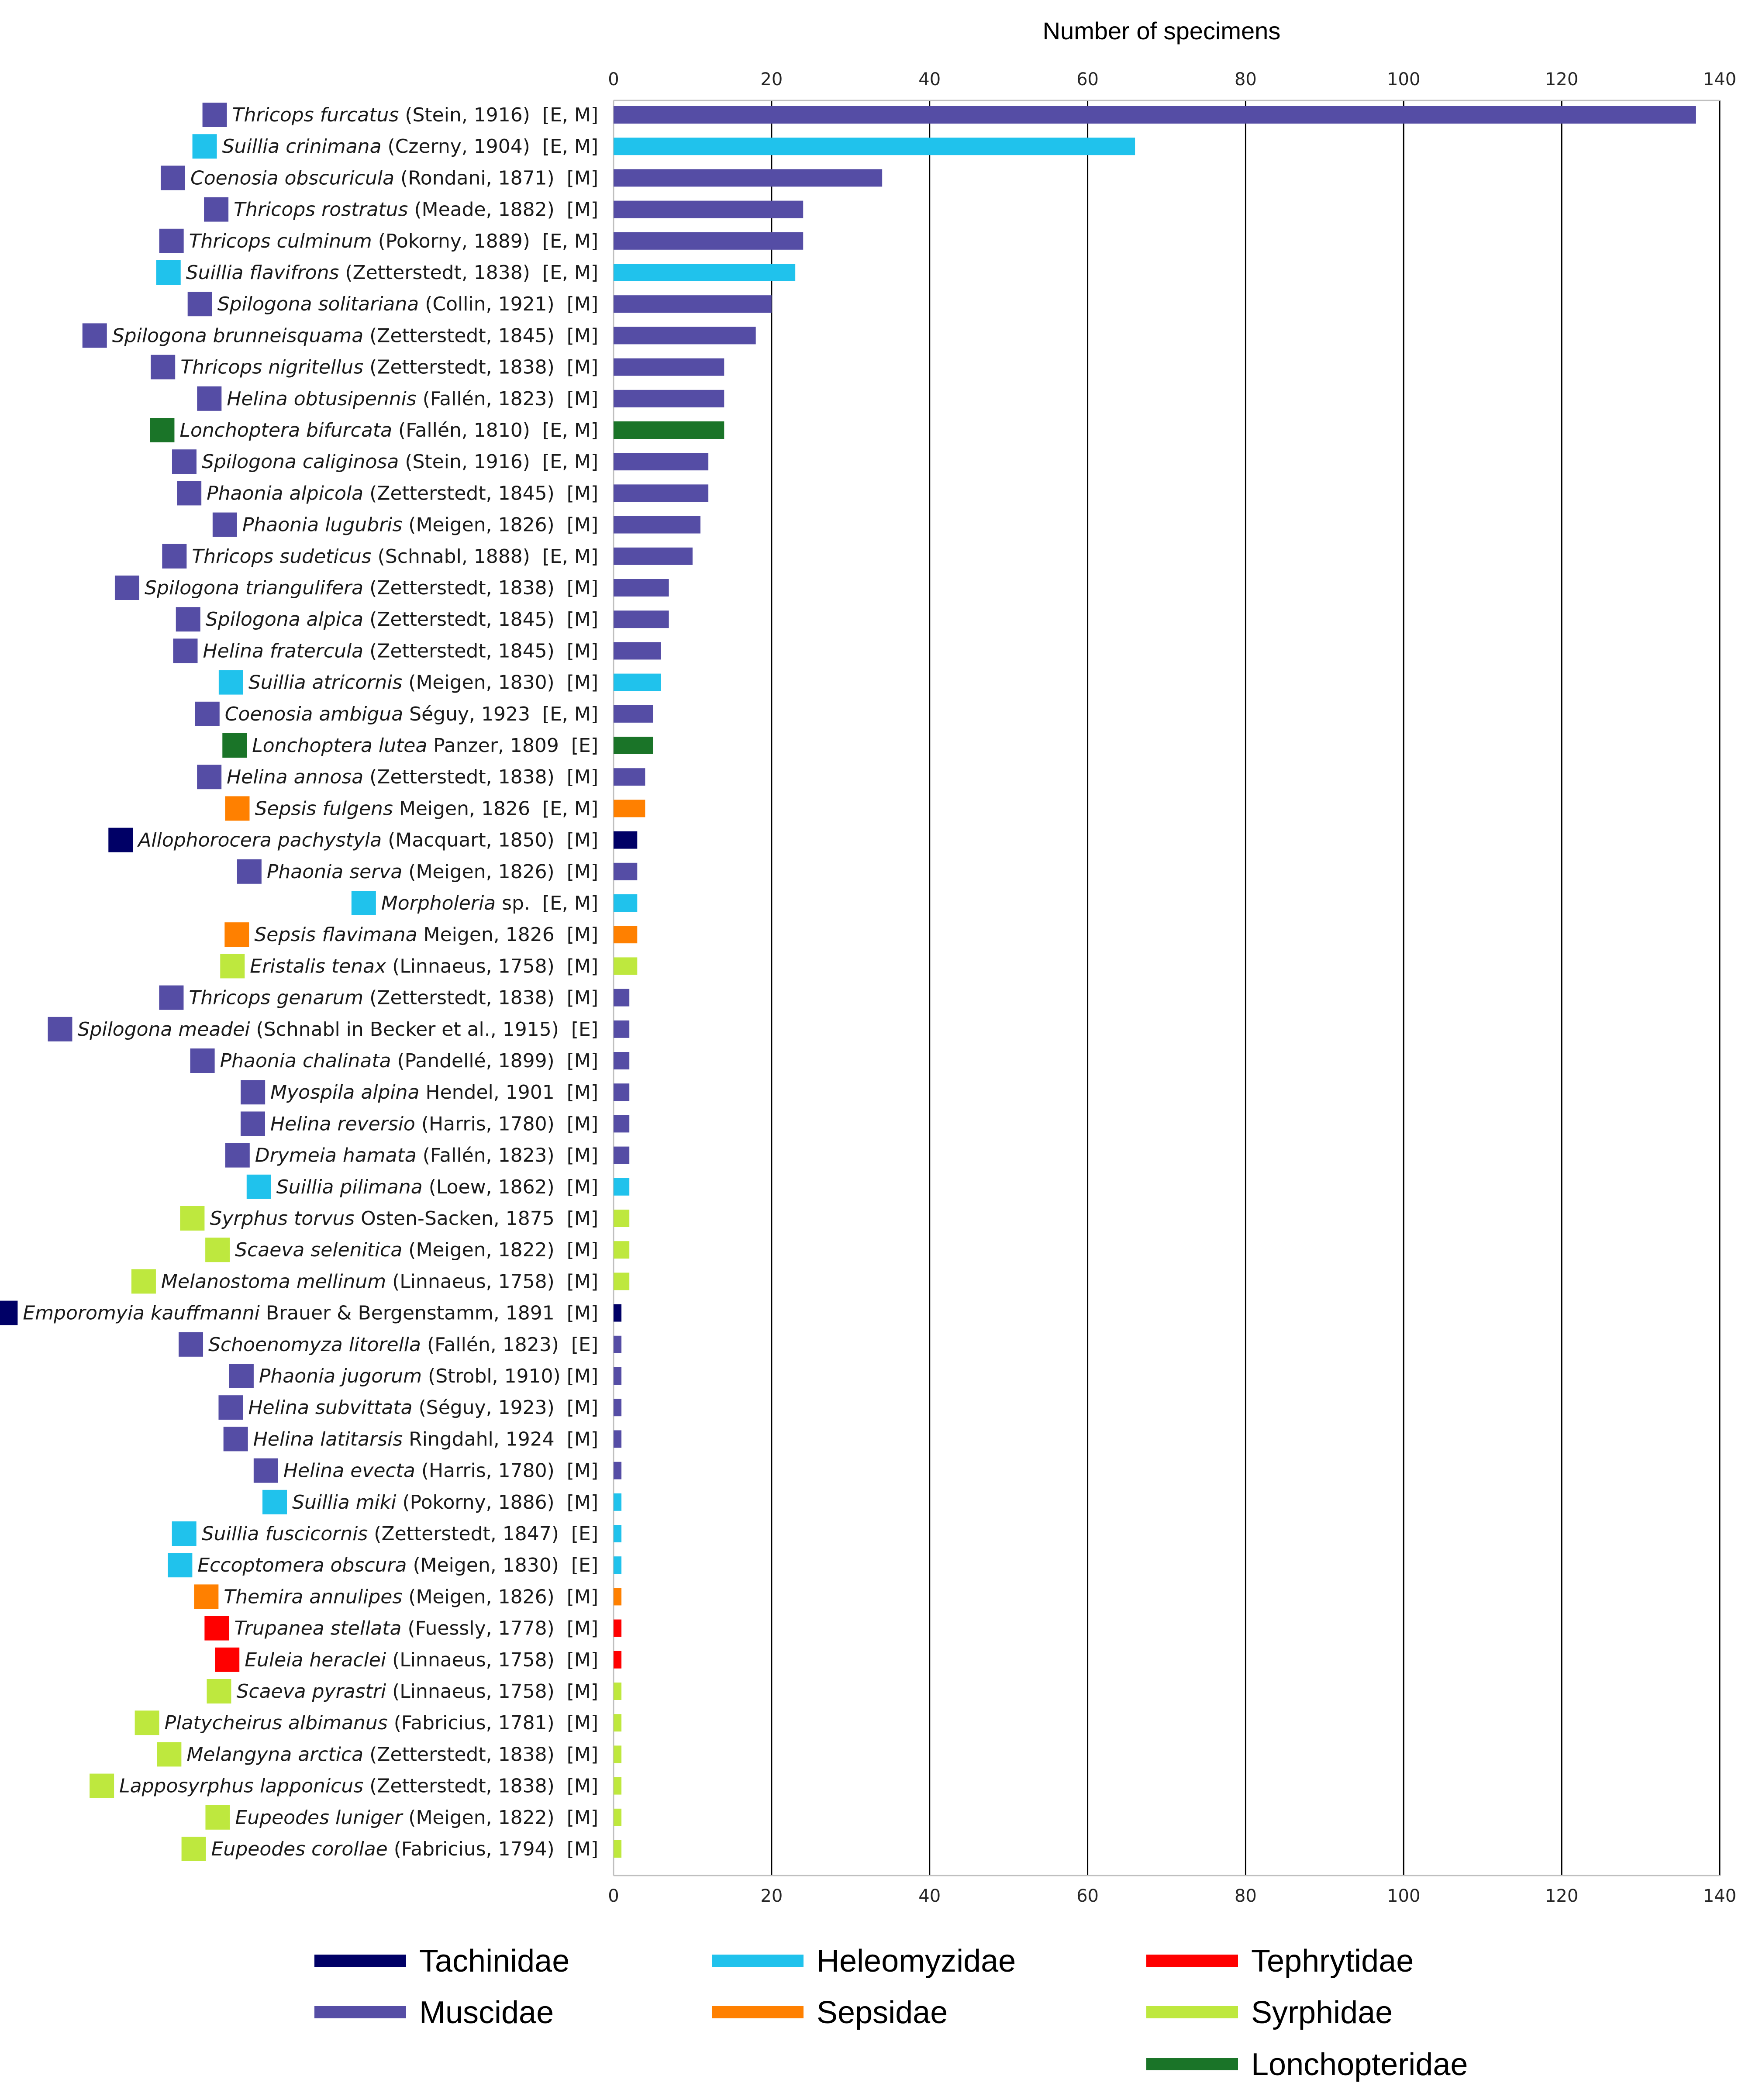 The image size is (1752, 2100). Describe the element at coordinates (507, 935) in the screenshot. I see `species-author: Meigen, 1826 [M]` at that location.